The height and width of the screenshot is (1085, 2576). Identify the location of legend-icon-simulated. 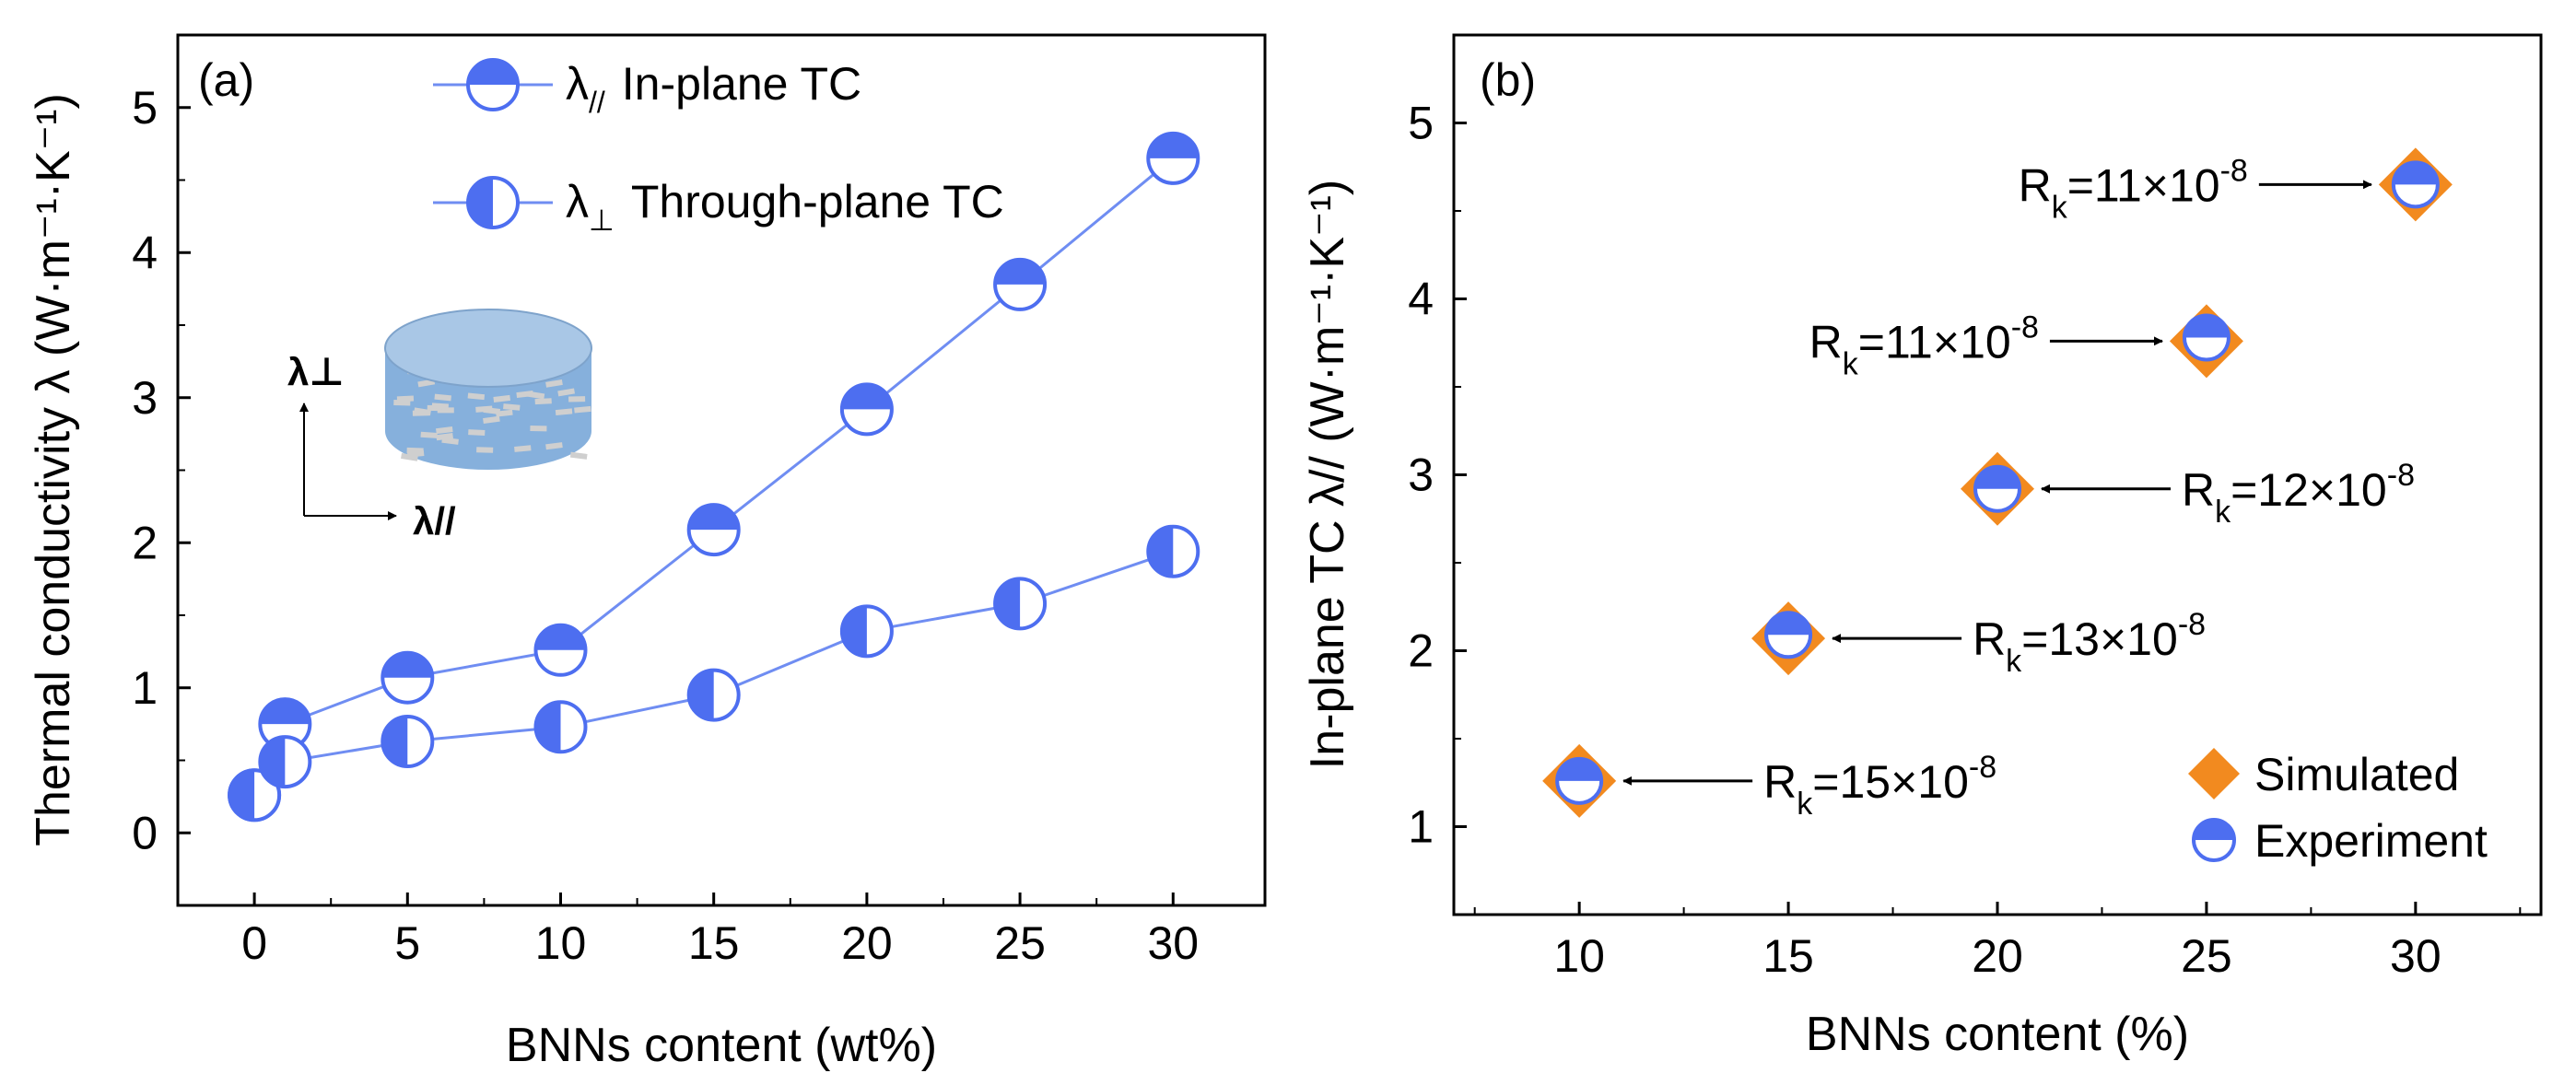
(2214, 773).